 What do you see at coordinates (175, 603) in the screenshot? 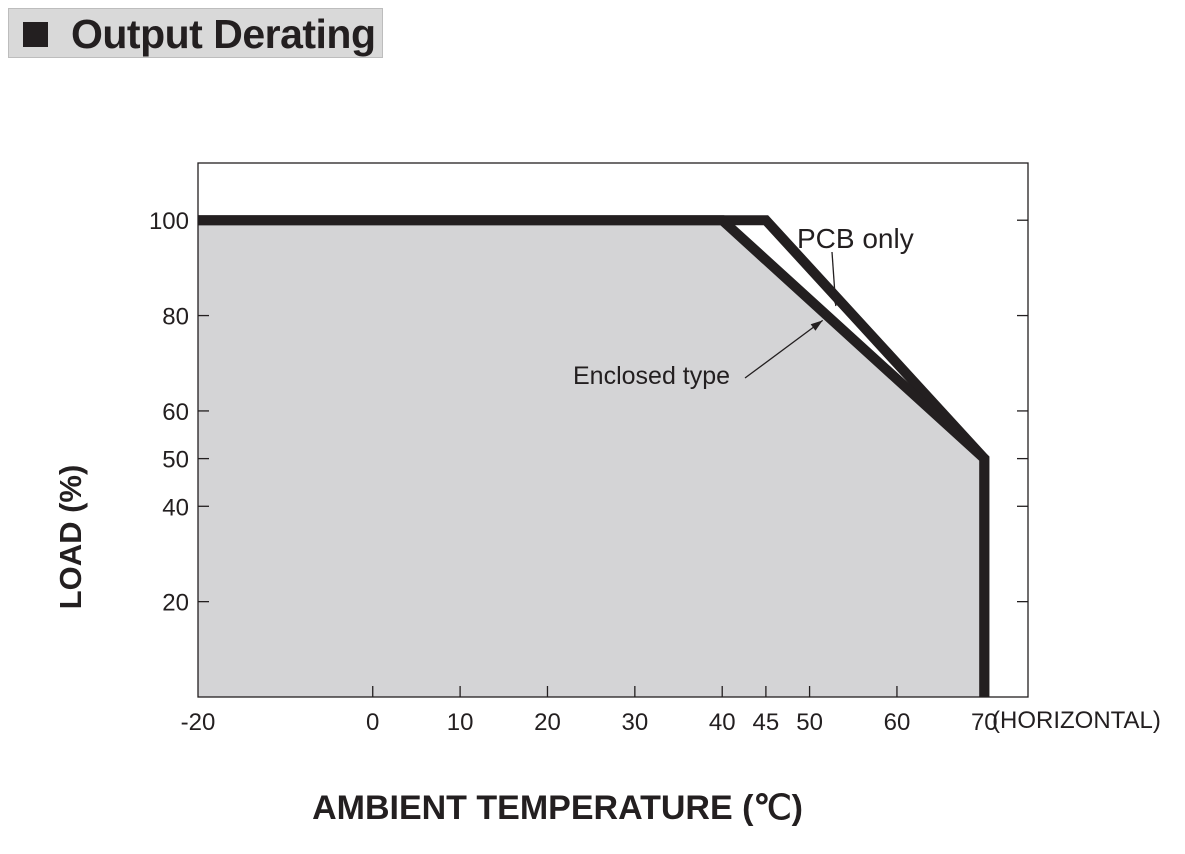
I see `y-tick-label: 20` at bounding box center [175, 603].